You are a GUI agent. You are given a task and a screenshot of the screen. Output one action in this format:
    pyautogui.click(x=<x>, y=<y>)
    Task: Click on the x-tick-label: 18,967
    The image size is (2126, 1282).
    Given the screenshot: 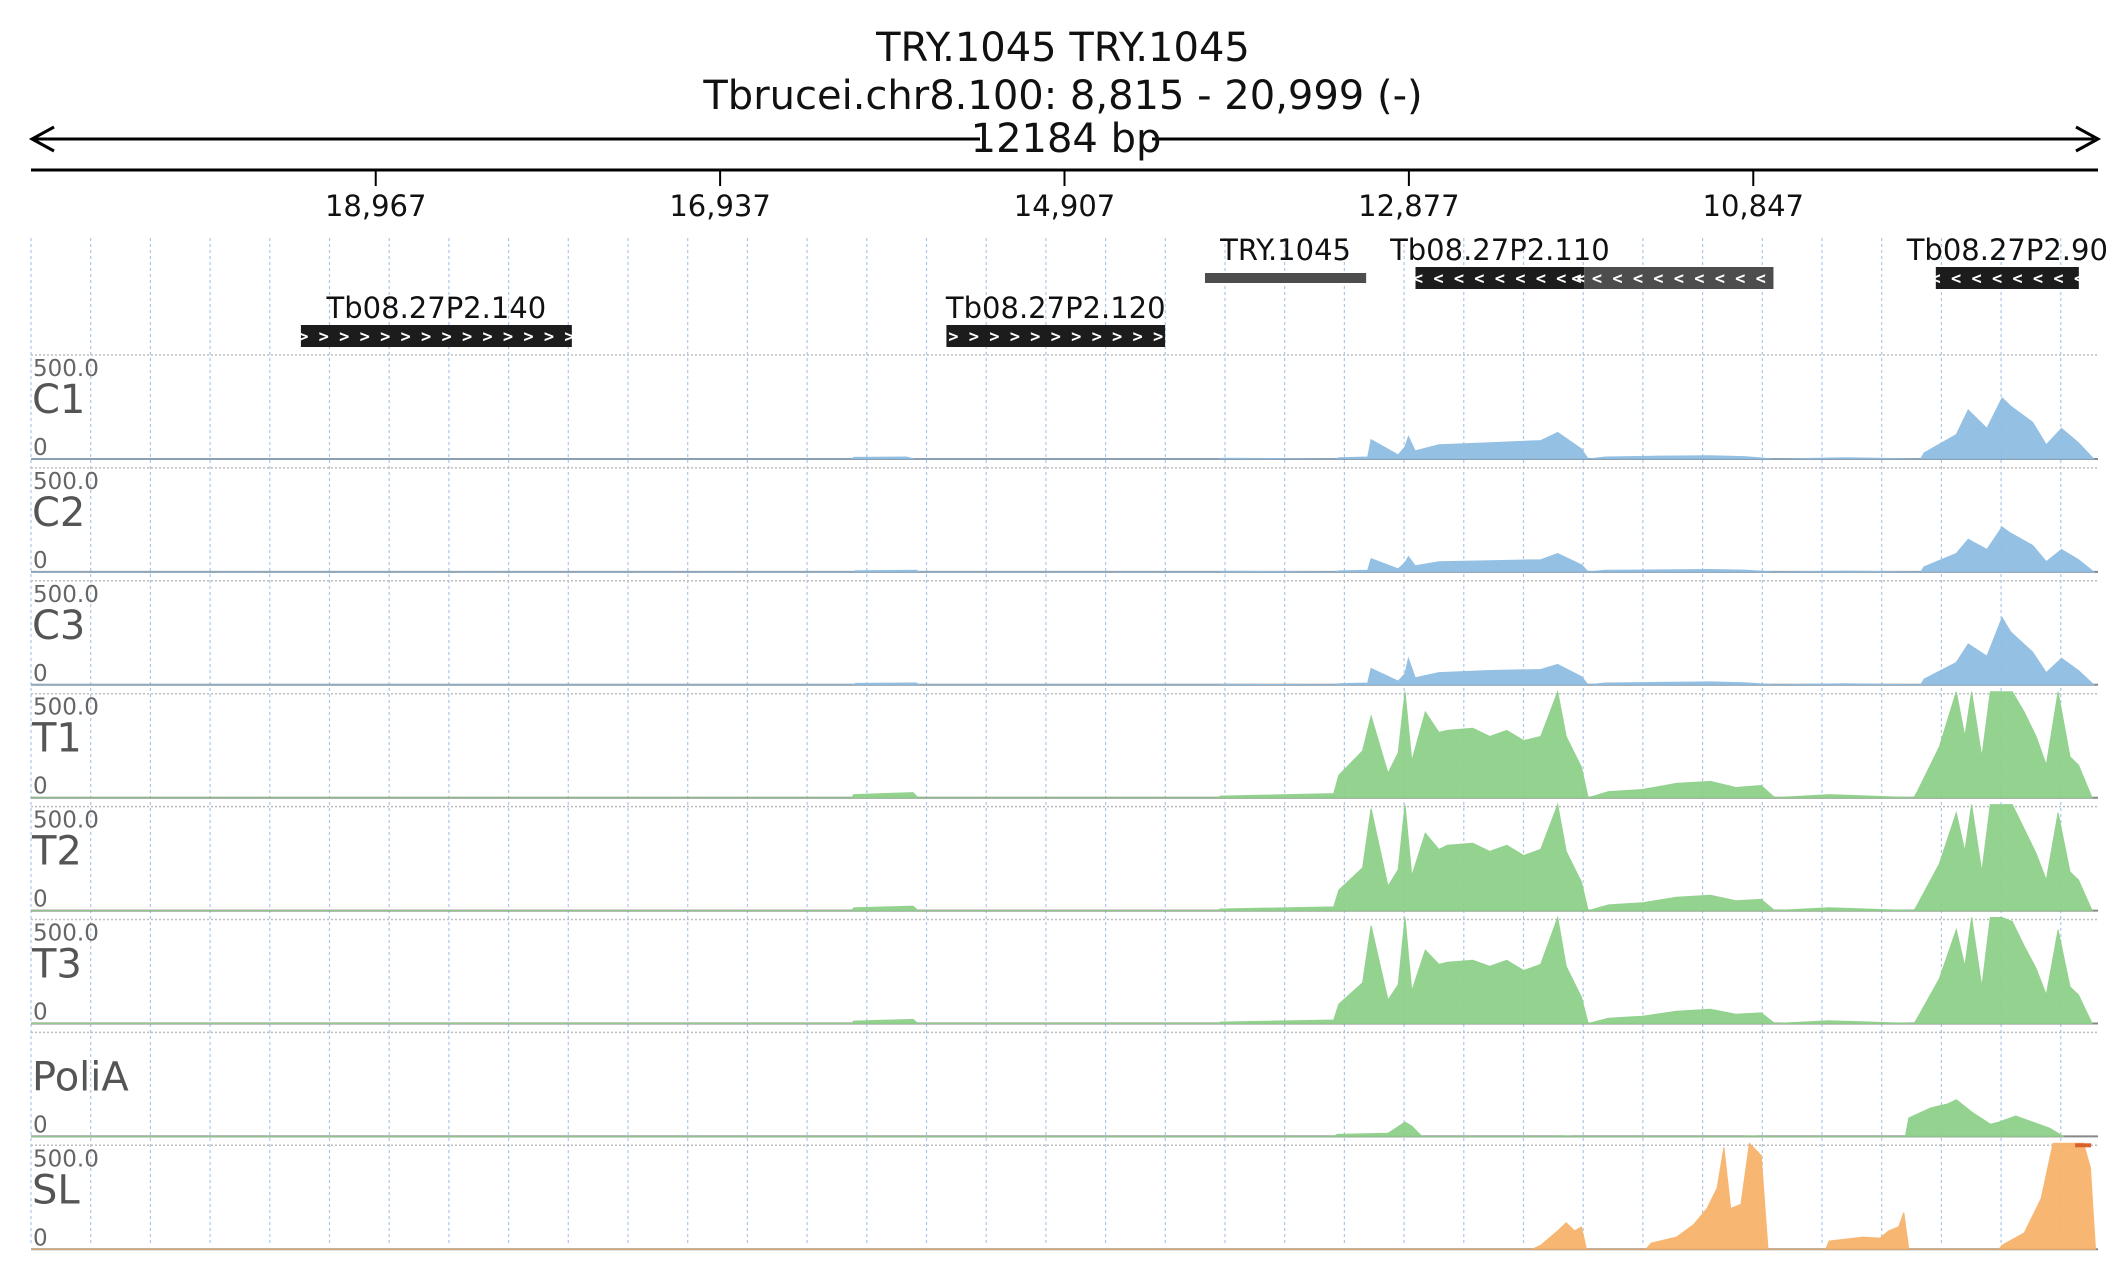 What is the action you would take?
    pyautogui.click(x=375, y=206)
    